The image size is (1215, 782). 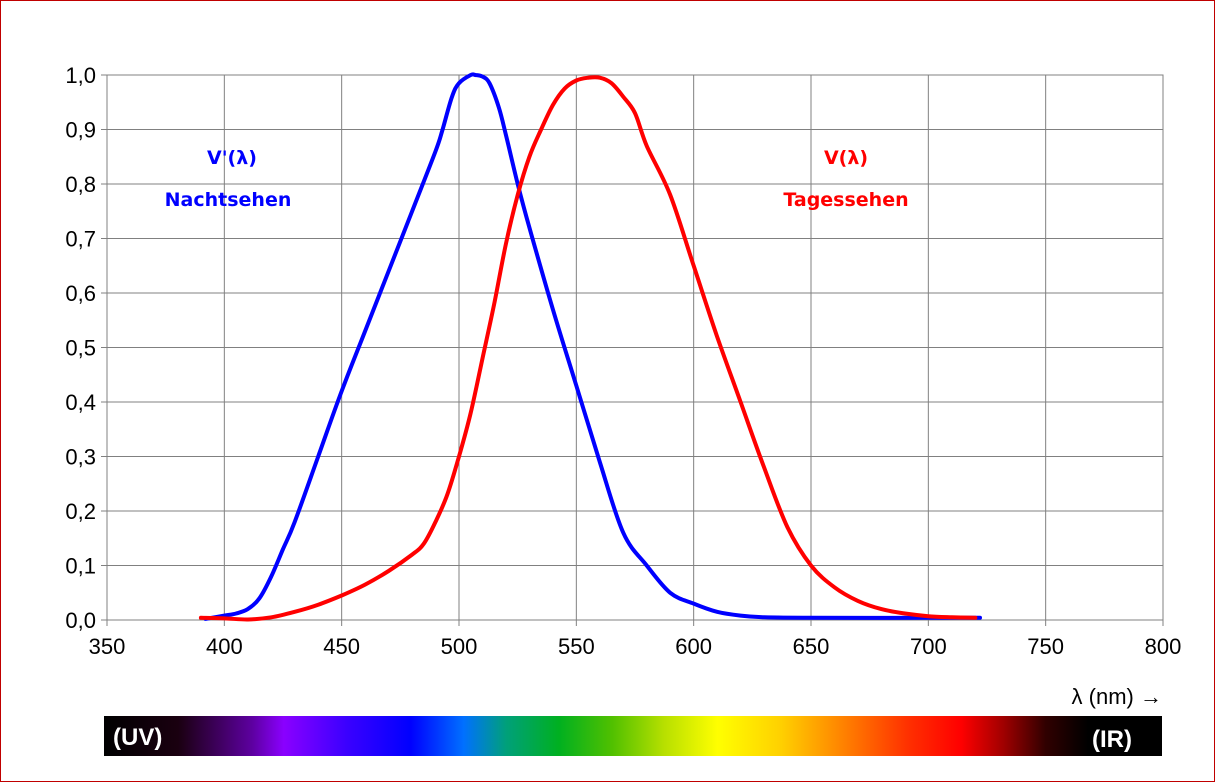 I want to click on x-tick-label: 500, so click(x=459, y=646).